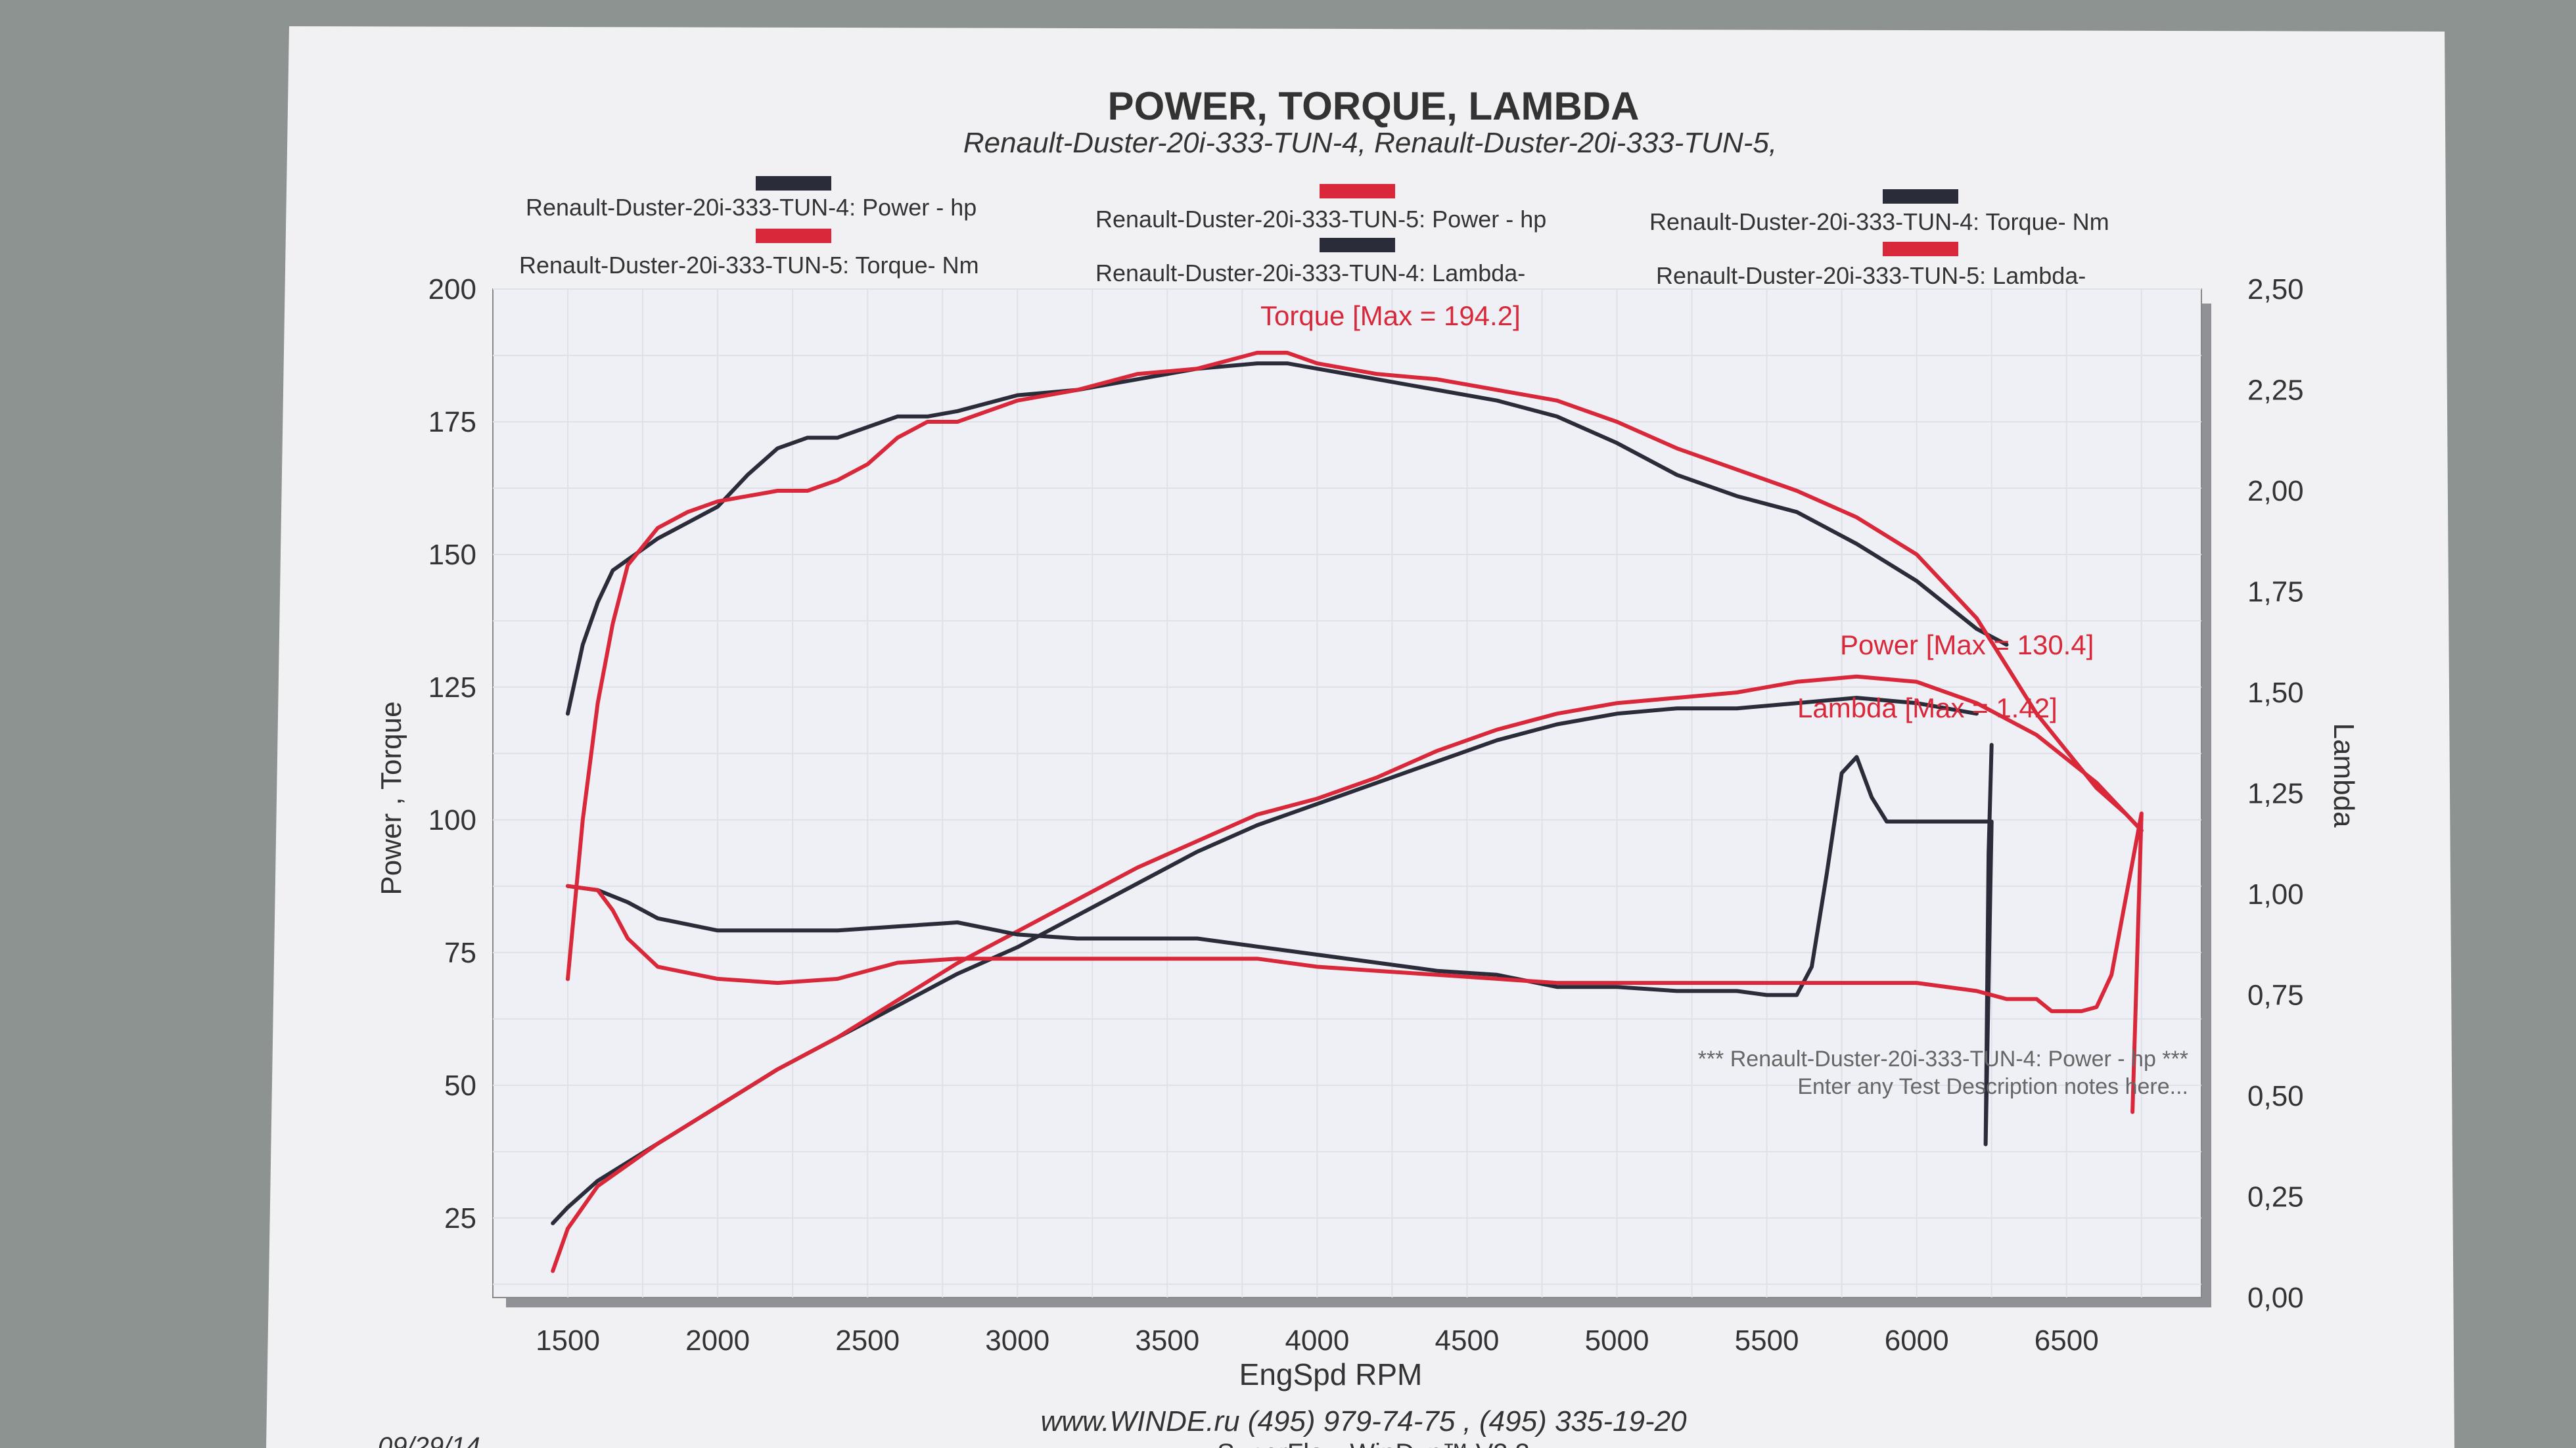 This screenshot has width=2576, height=1448. Describe the element at coordinates (1920, 196) in the screenshot. I see `legend-swatch-run4-torque` at that location.